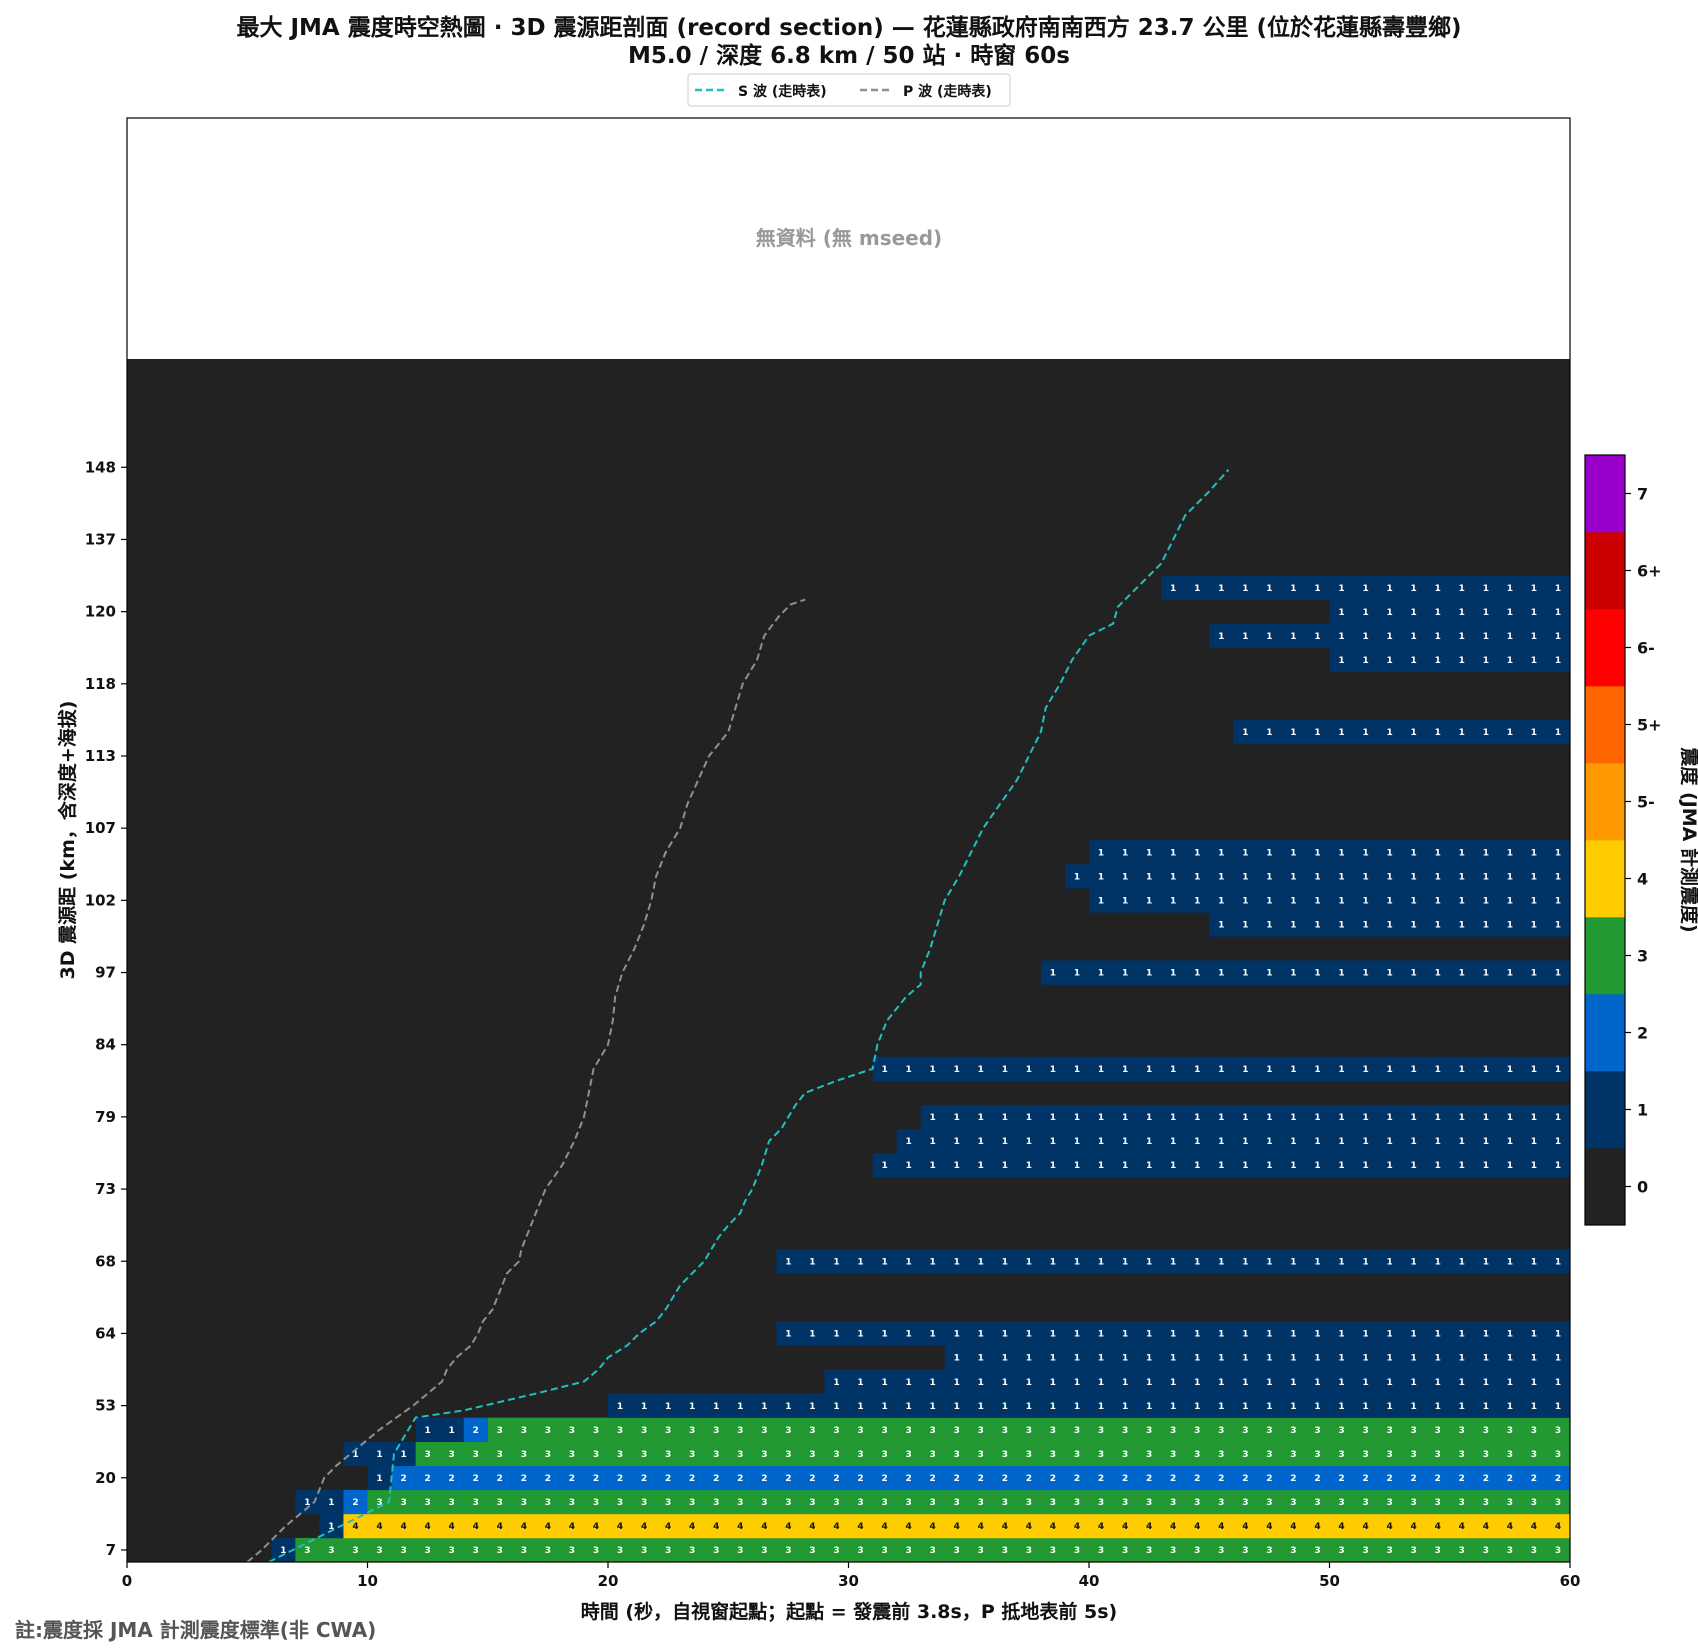 The height and width of the screenshot is (1648, 1698). What do you see at coordinates (1649, 725) in the screenshot?
I see `colorbar-tick-label: 5+` at bounding box center [1649, 725].